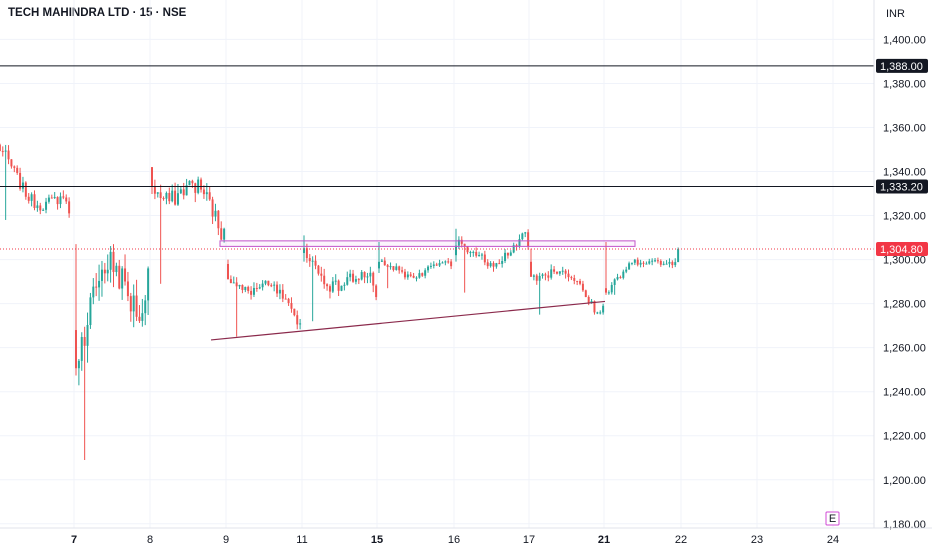 This screenshot has height=550, width=932. I want to click on price-tick-label: 1,260.00, so click(904, 349).